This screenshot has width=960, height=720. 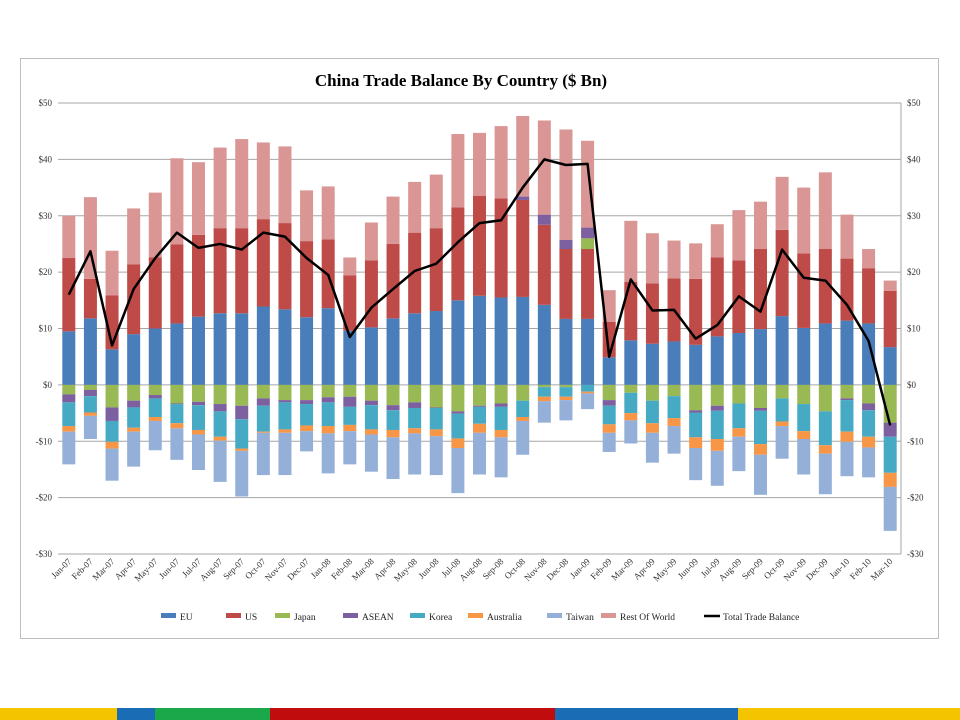 I want to click on x-tick-label: Sep-08, so click(x=492, y=568).